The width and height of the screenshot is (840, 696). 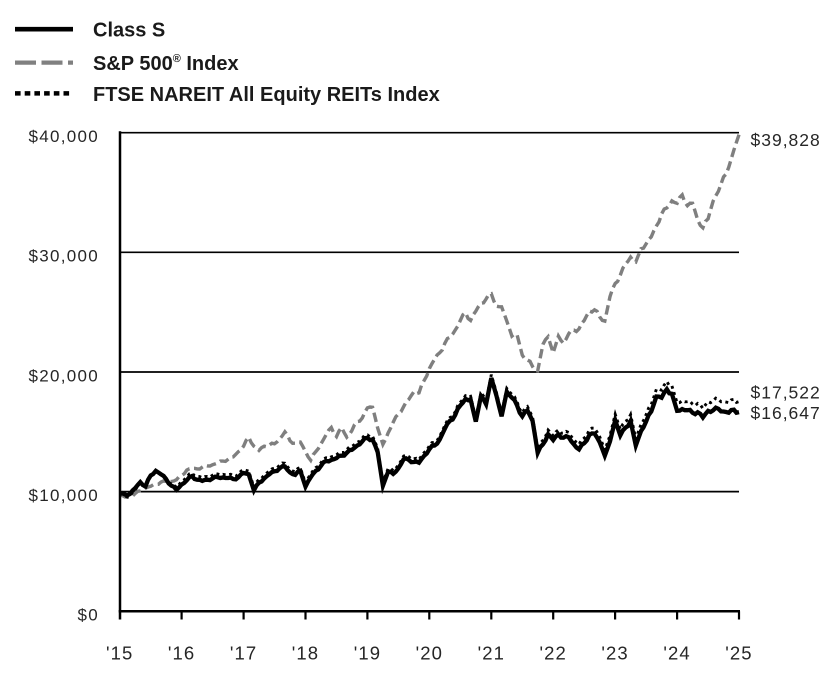 I want to click on svg-text: $16,647, so click(x=786, y=413).